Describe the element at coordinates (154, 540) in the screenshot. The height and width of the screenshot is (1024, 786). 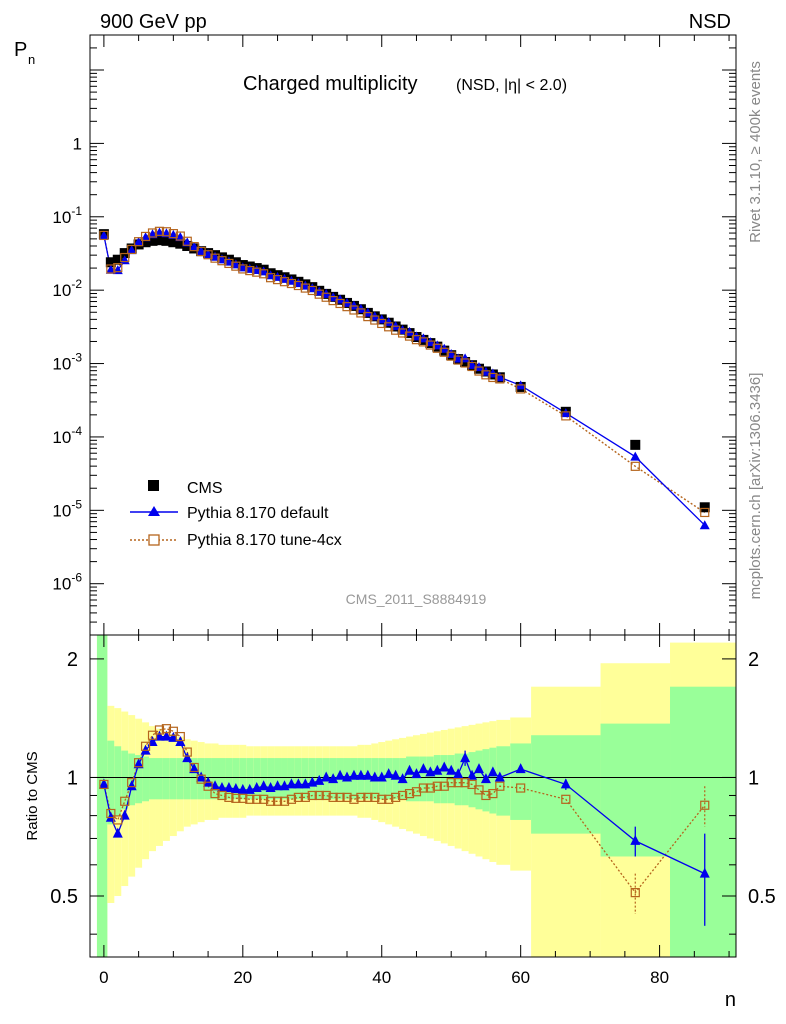
I see `legend-marker-tune` at that location.